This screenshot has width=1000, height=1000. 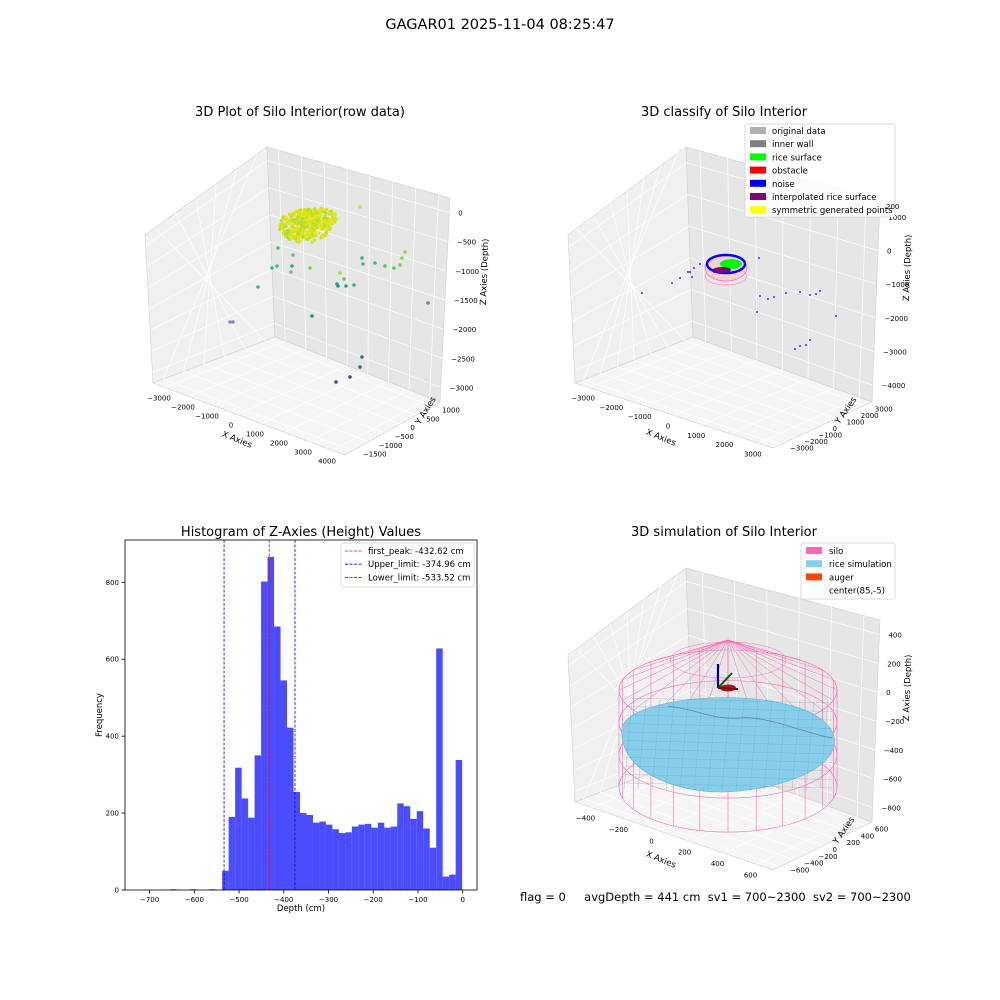 What do you see at coordinates (640, 417) in the screenshot?
I see `x-tick-label: −1000` at bounding box center [640, 417].